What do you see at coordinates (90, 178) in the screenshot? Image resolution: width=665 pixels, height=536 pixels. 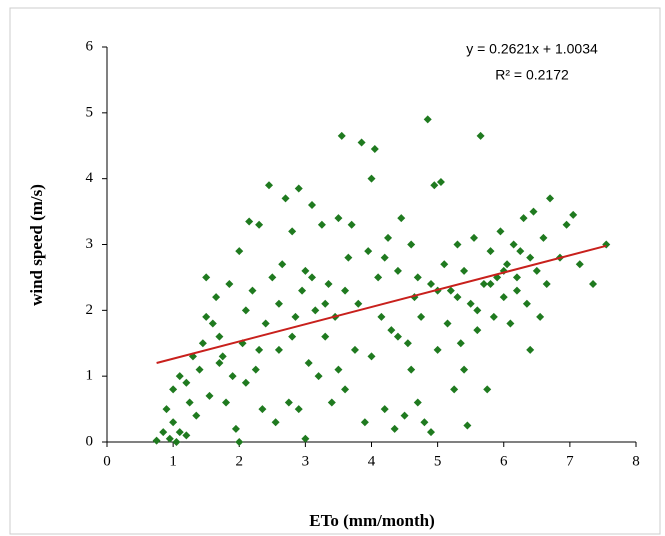 I see `y-tick-label: 4` at bounding box center [90, 178].